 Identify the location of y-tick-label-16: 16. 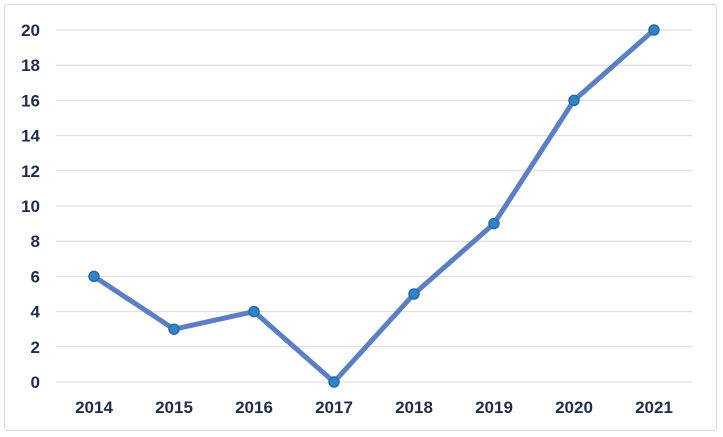
(30, 100).